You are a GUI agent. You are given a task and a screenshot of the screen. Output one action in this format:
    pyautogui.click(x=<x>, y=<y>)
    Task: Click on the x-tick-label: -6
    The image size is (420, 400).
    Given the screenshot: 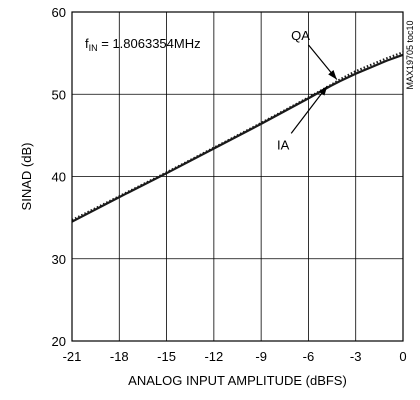 What is the action you would take?
    pyautogui.click(x=309, y=356)
    